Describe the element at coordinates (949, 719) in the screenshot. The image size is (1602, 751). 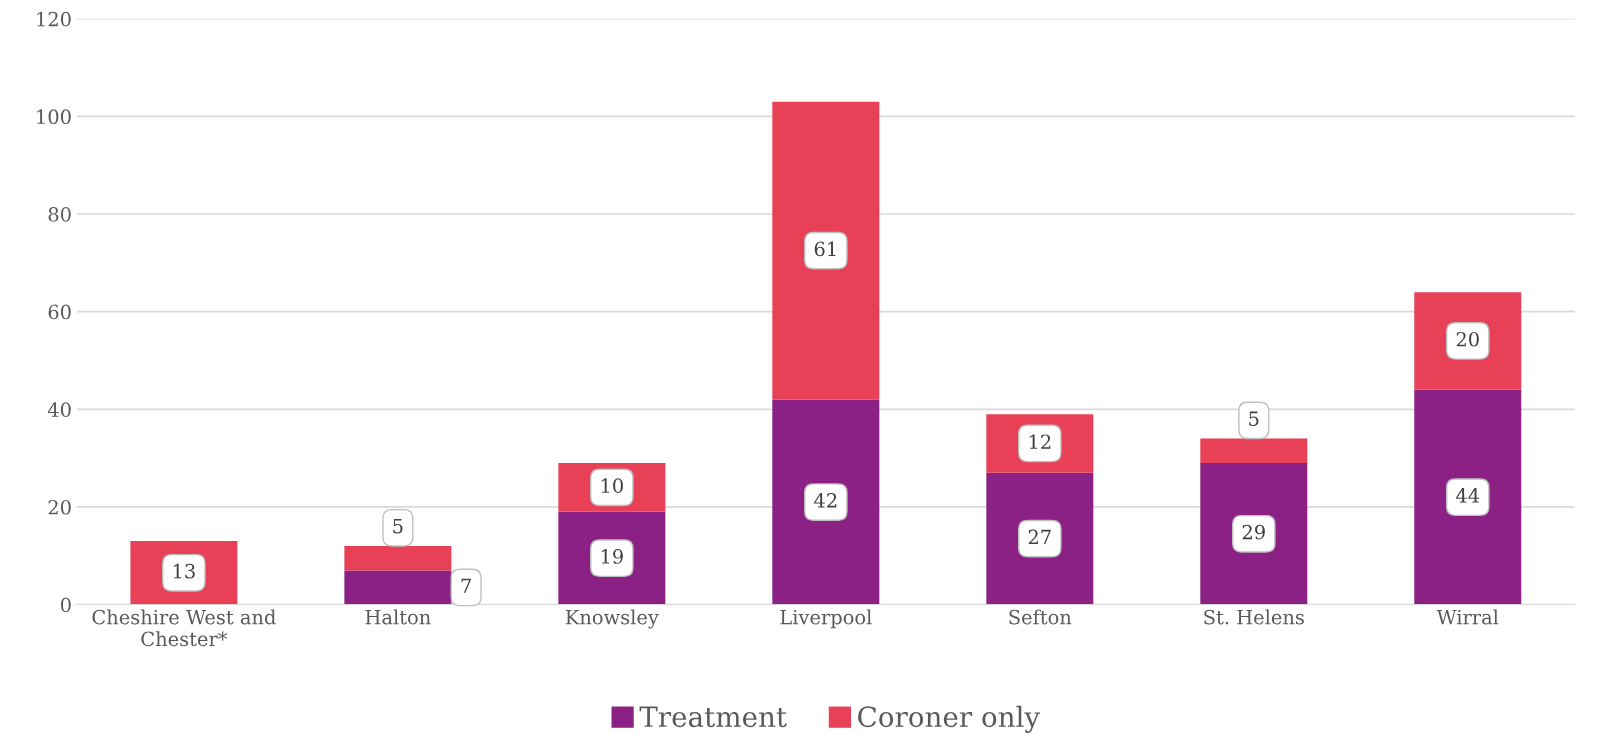
I see `legend-label: Coroner only` at that location.